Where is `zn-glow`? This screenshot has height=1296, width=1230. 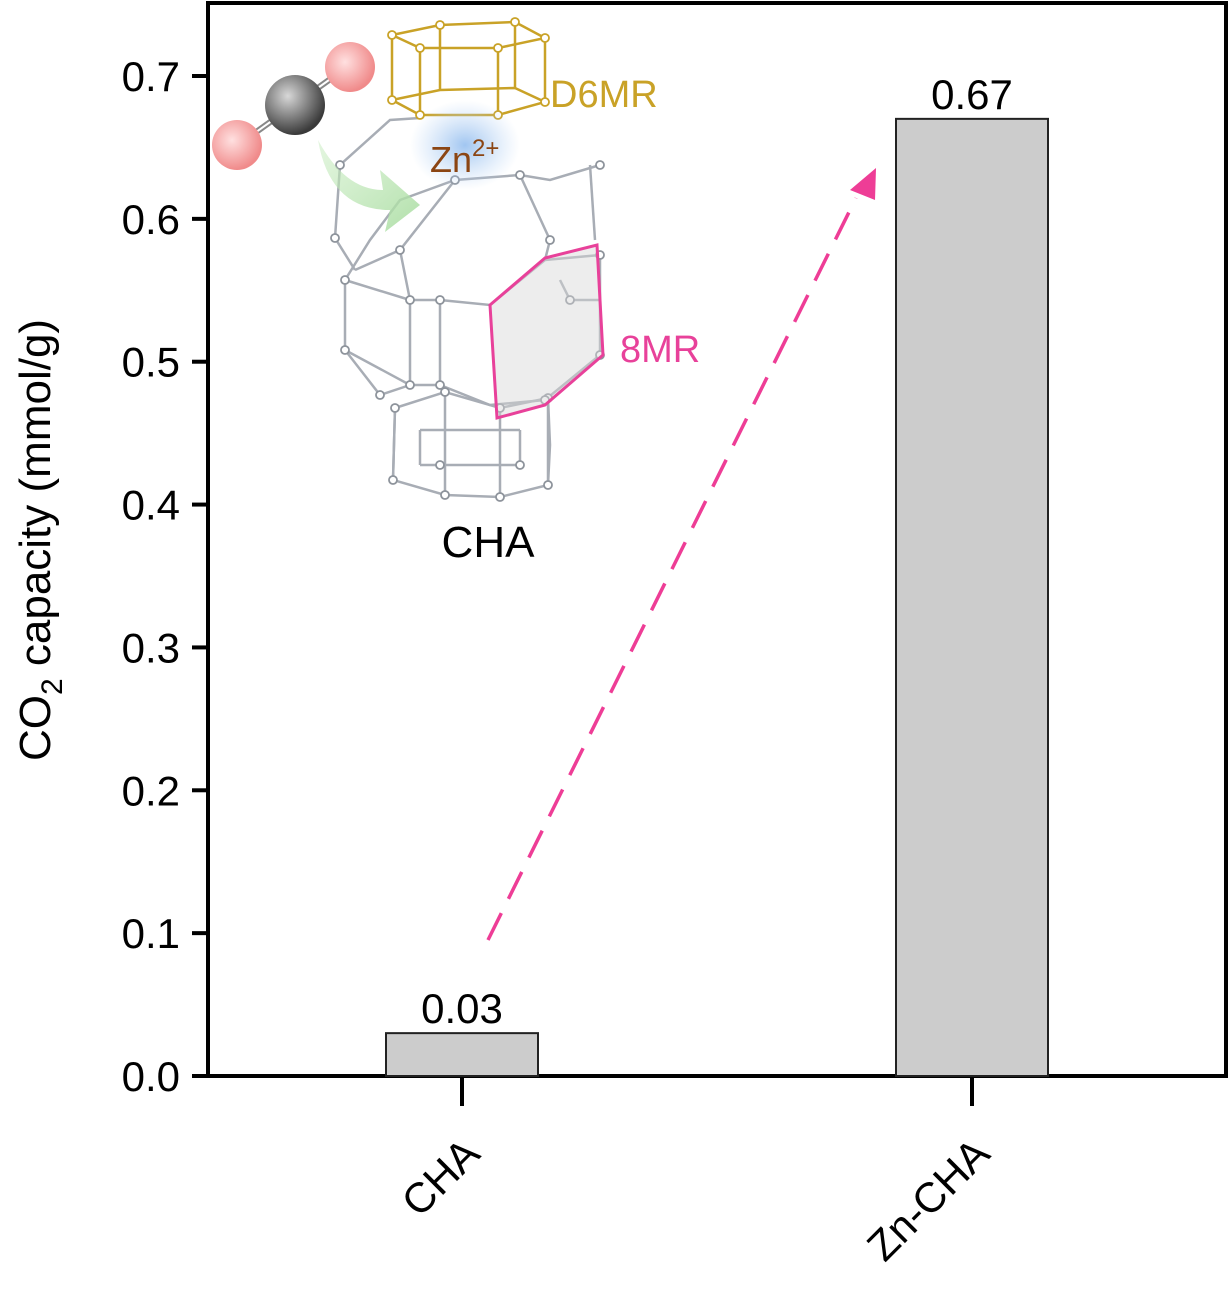 zn-glow is located at coordinates (465, 145).